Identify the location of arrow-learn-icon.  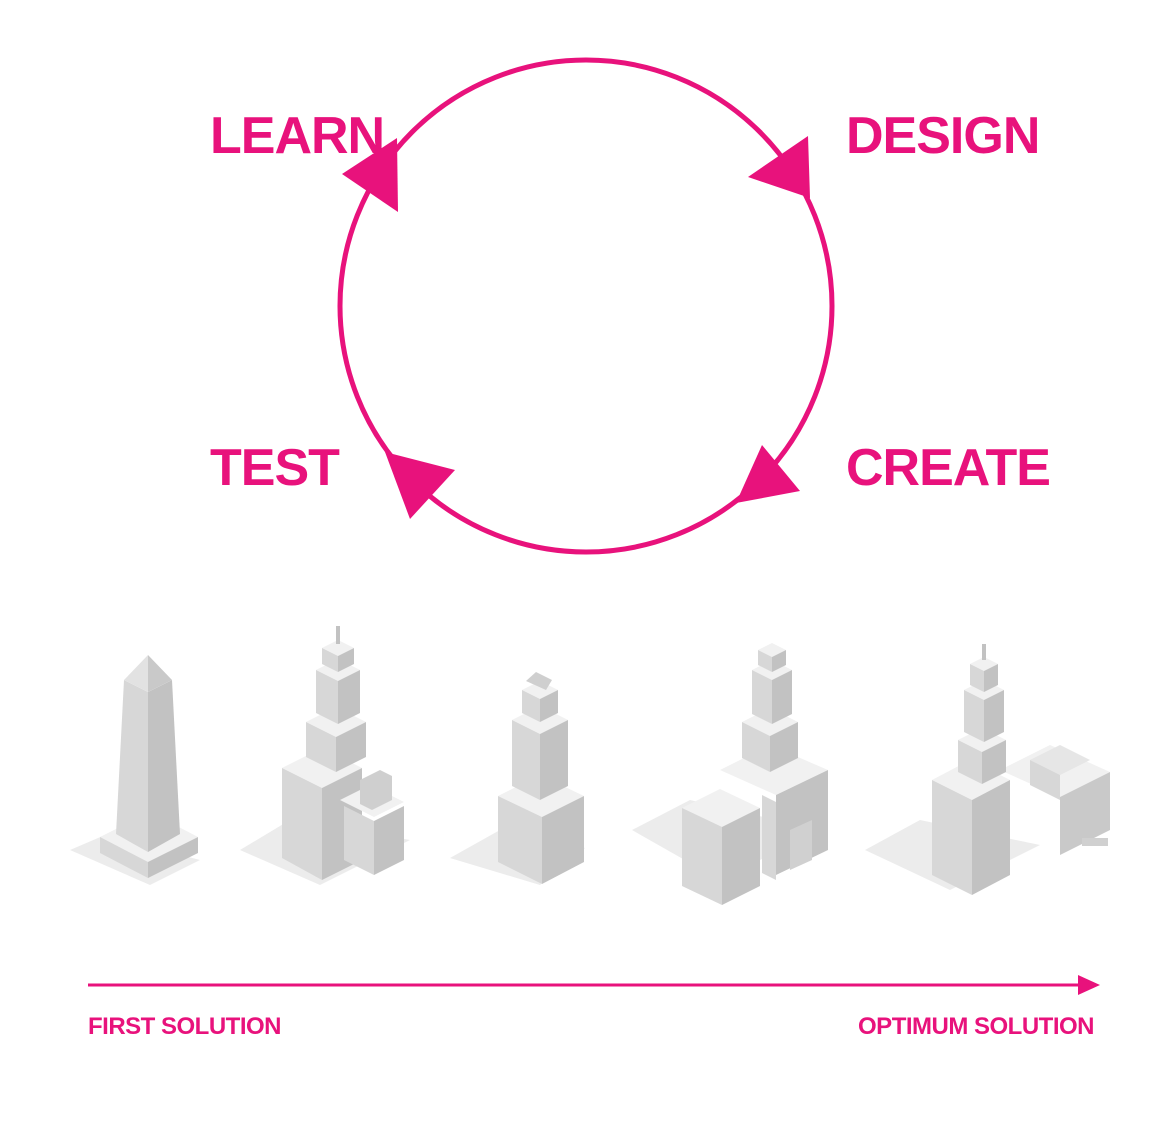
(370, 175).